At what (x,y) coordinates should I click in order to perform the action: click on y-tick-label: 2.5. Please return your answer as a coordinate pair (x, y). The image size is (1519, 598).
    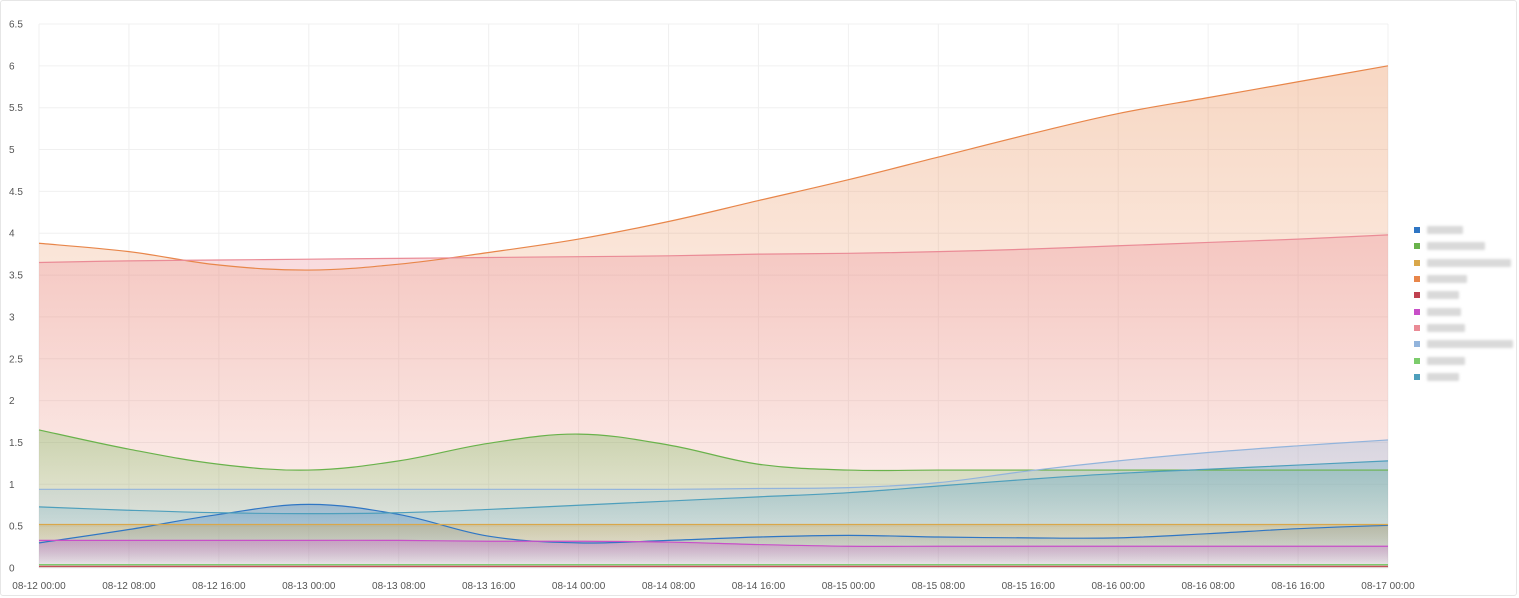
    Looking at the image, I should click on (16, 359).